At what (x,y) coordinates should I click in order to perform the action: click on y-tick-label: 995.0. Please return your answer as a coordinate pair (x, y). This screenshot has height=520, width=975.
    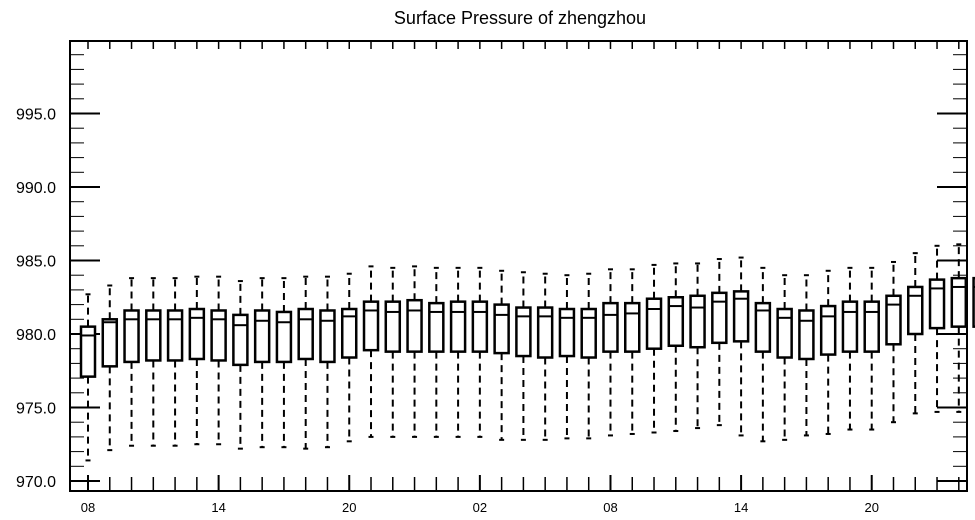
    Looking at the image, I should click on (36, 115).